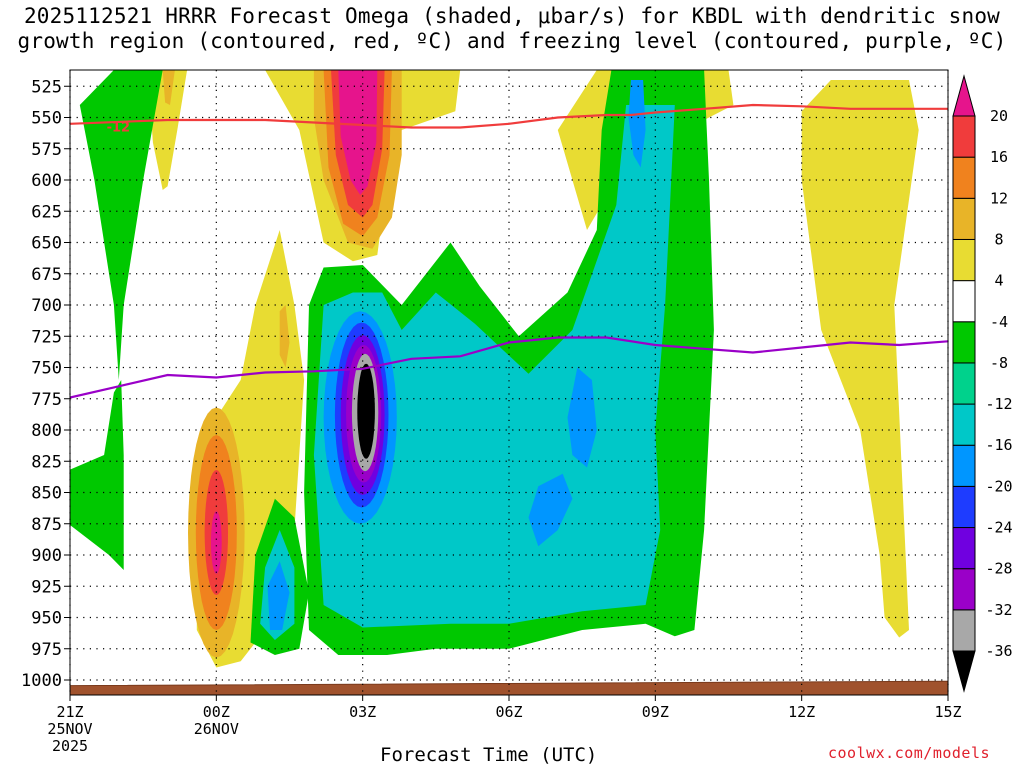 The image size is (1024, 768). What do you see at coordinates (999, 157) in the screenshot?
I see `colorbar-label: 16` at bounding box center [999, 157].